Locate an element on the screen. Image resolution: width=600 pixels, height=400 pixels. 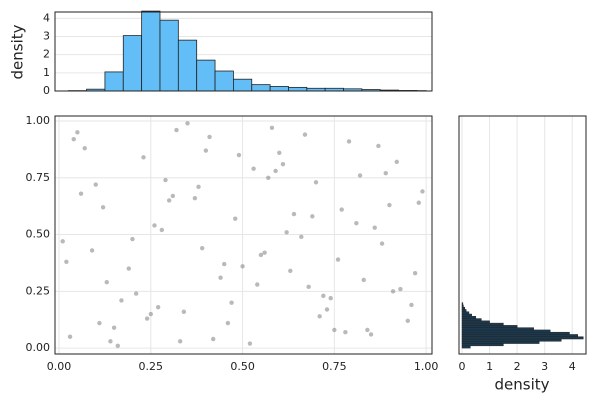
x-tick-label: 0.25 is located at coordinates (151, 366).